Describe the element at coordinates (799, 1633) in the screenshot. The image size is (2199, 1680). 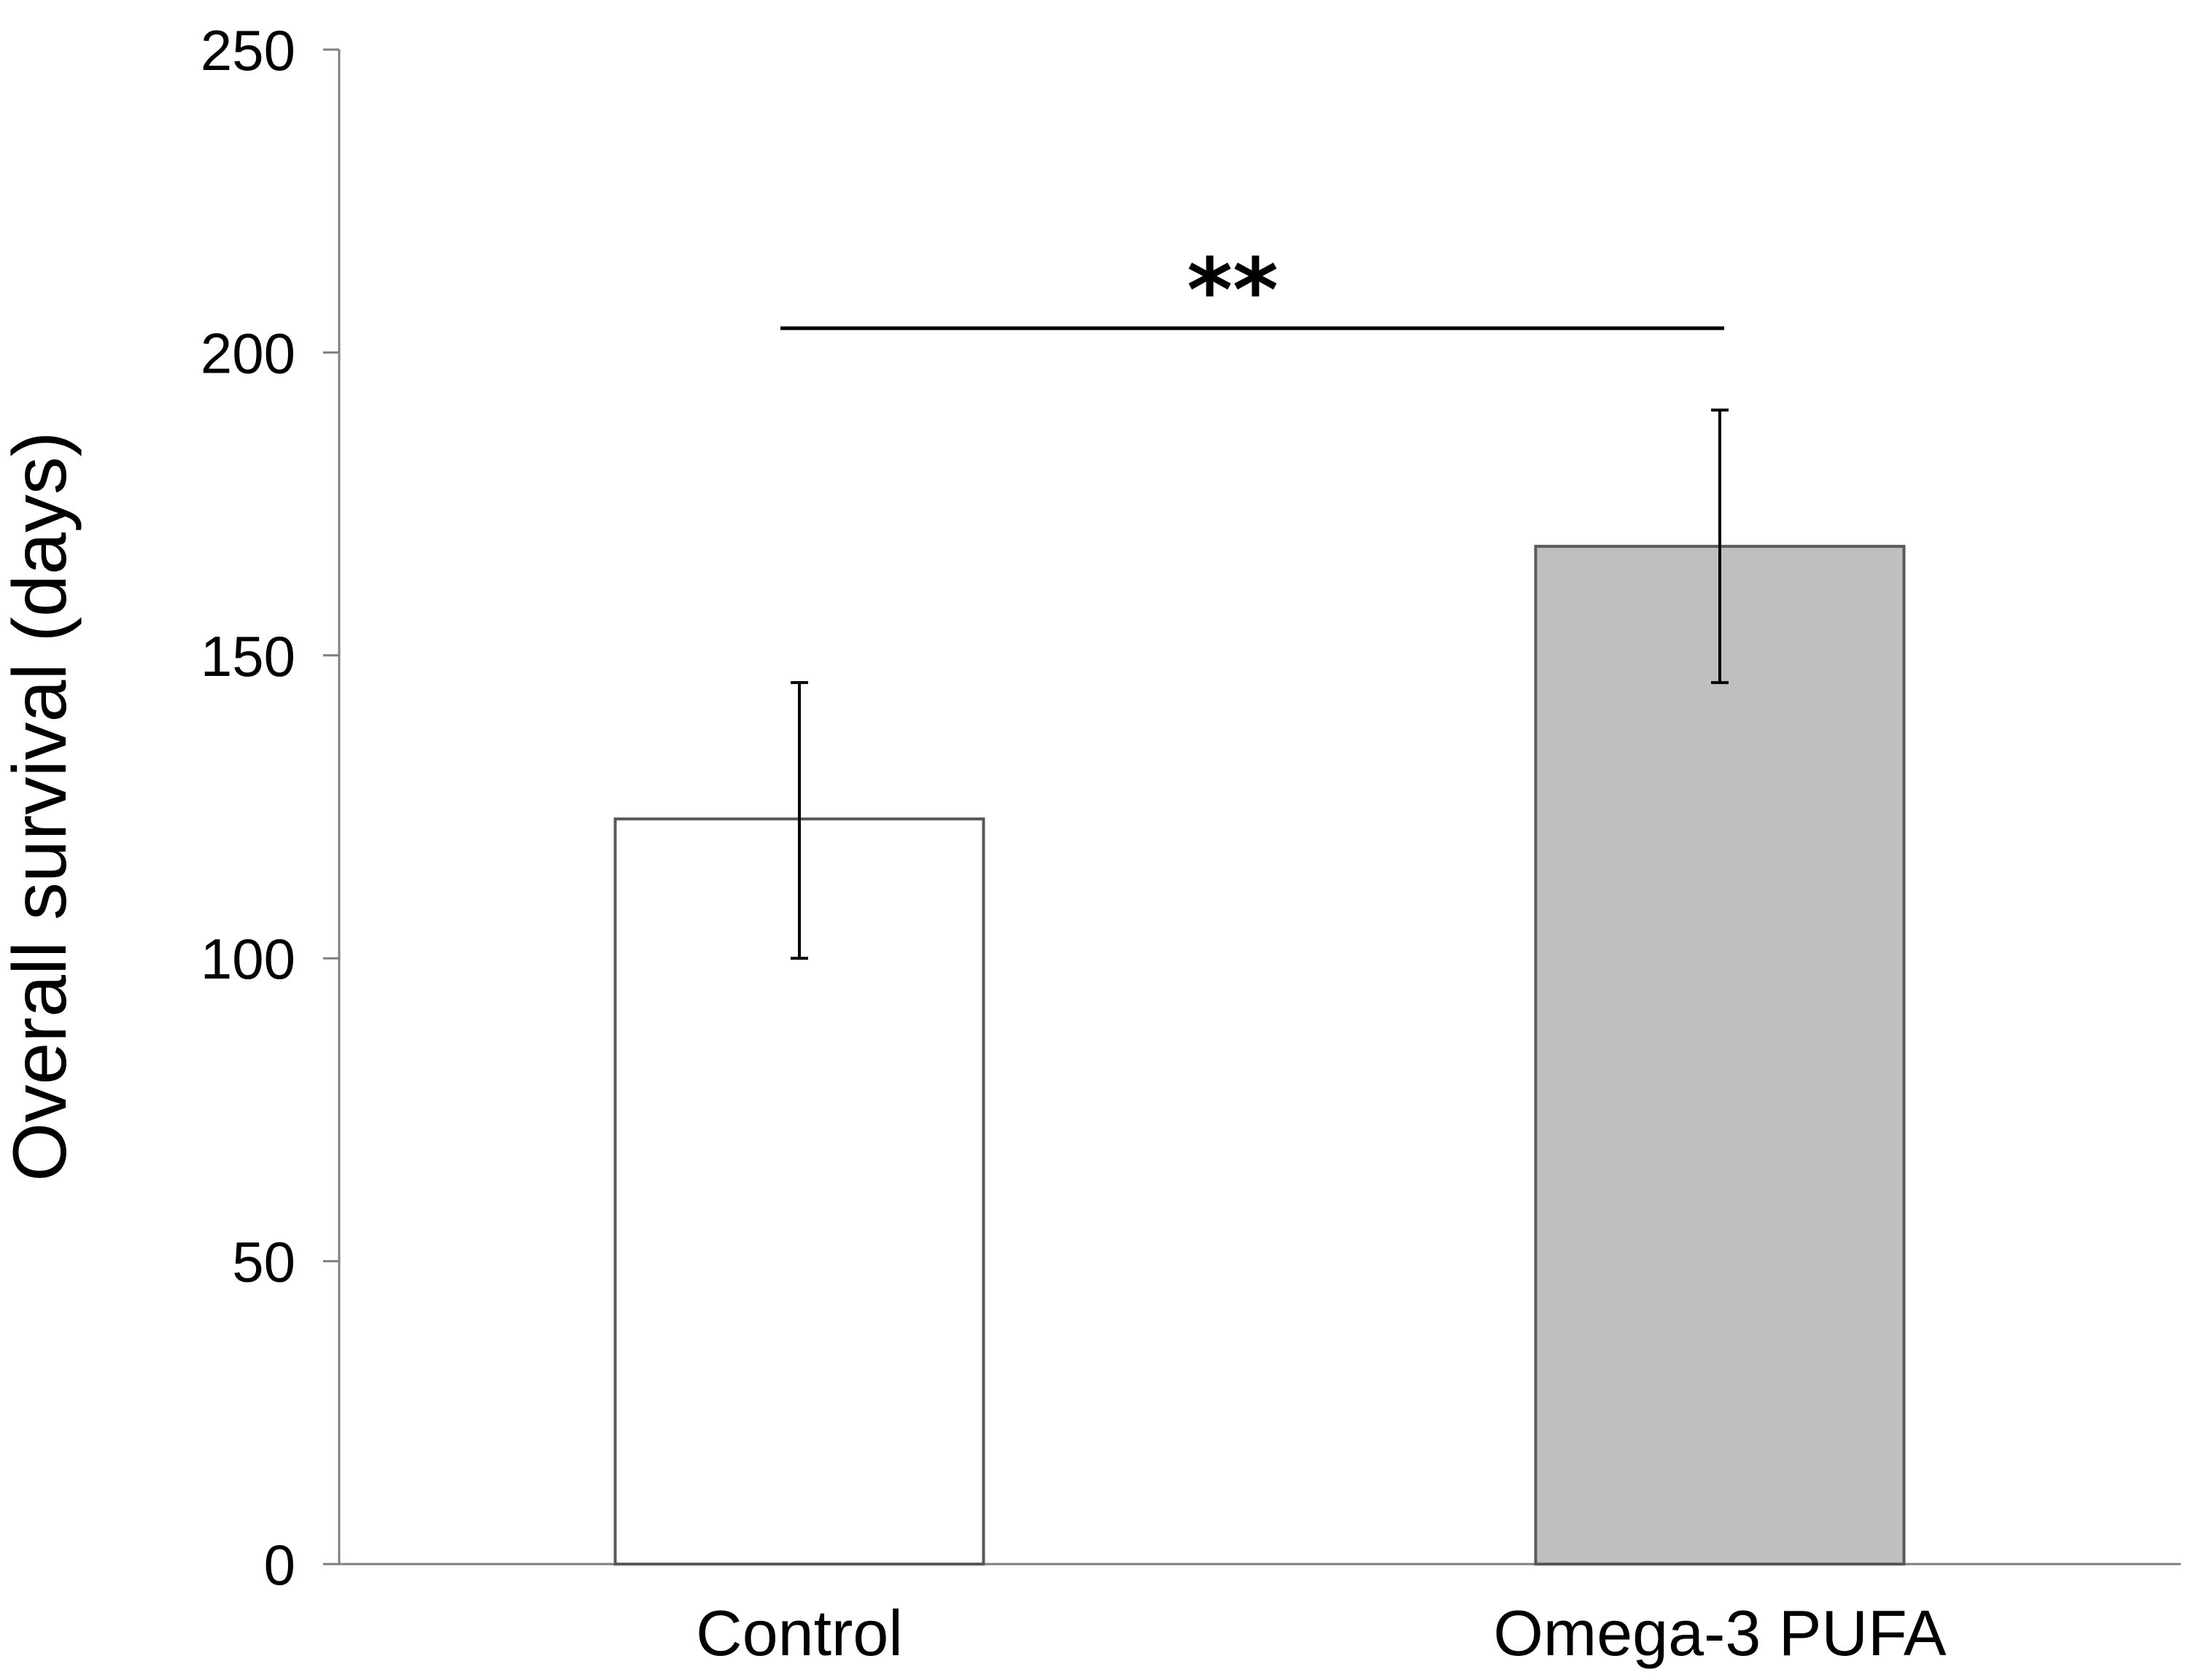
I see `x-tick-label: Control` at that location.